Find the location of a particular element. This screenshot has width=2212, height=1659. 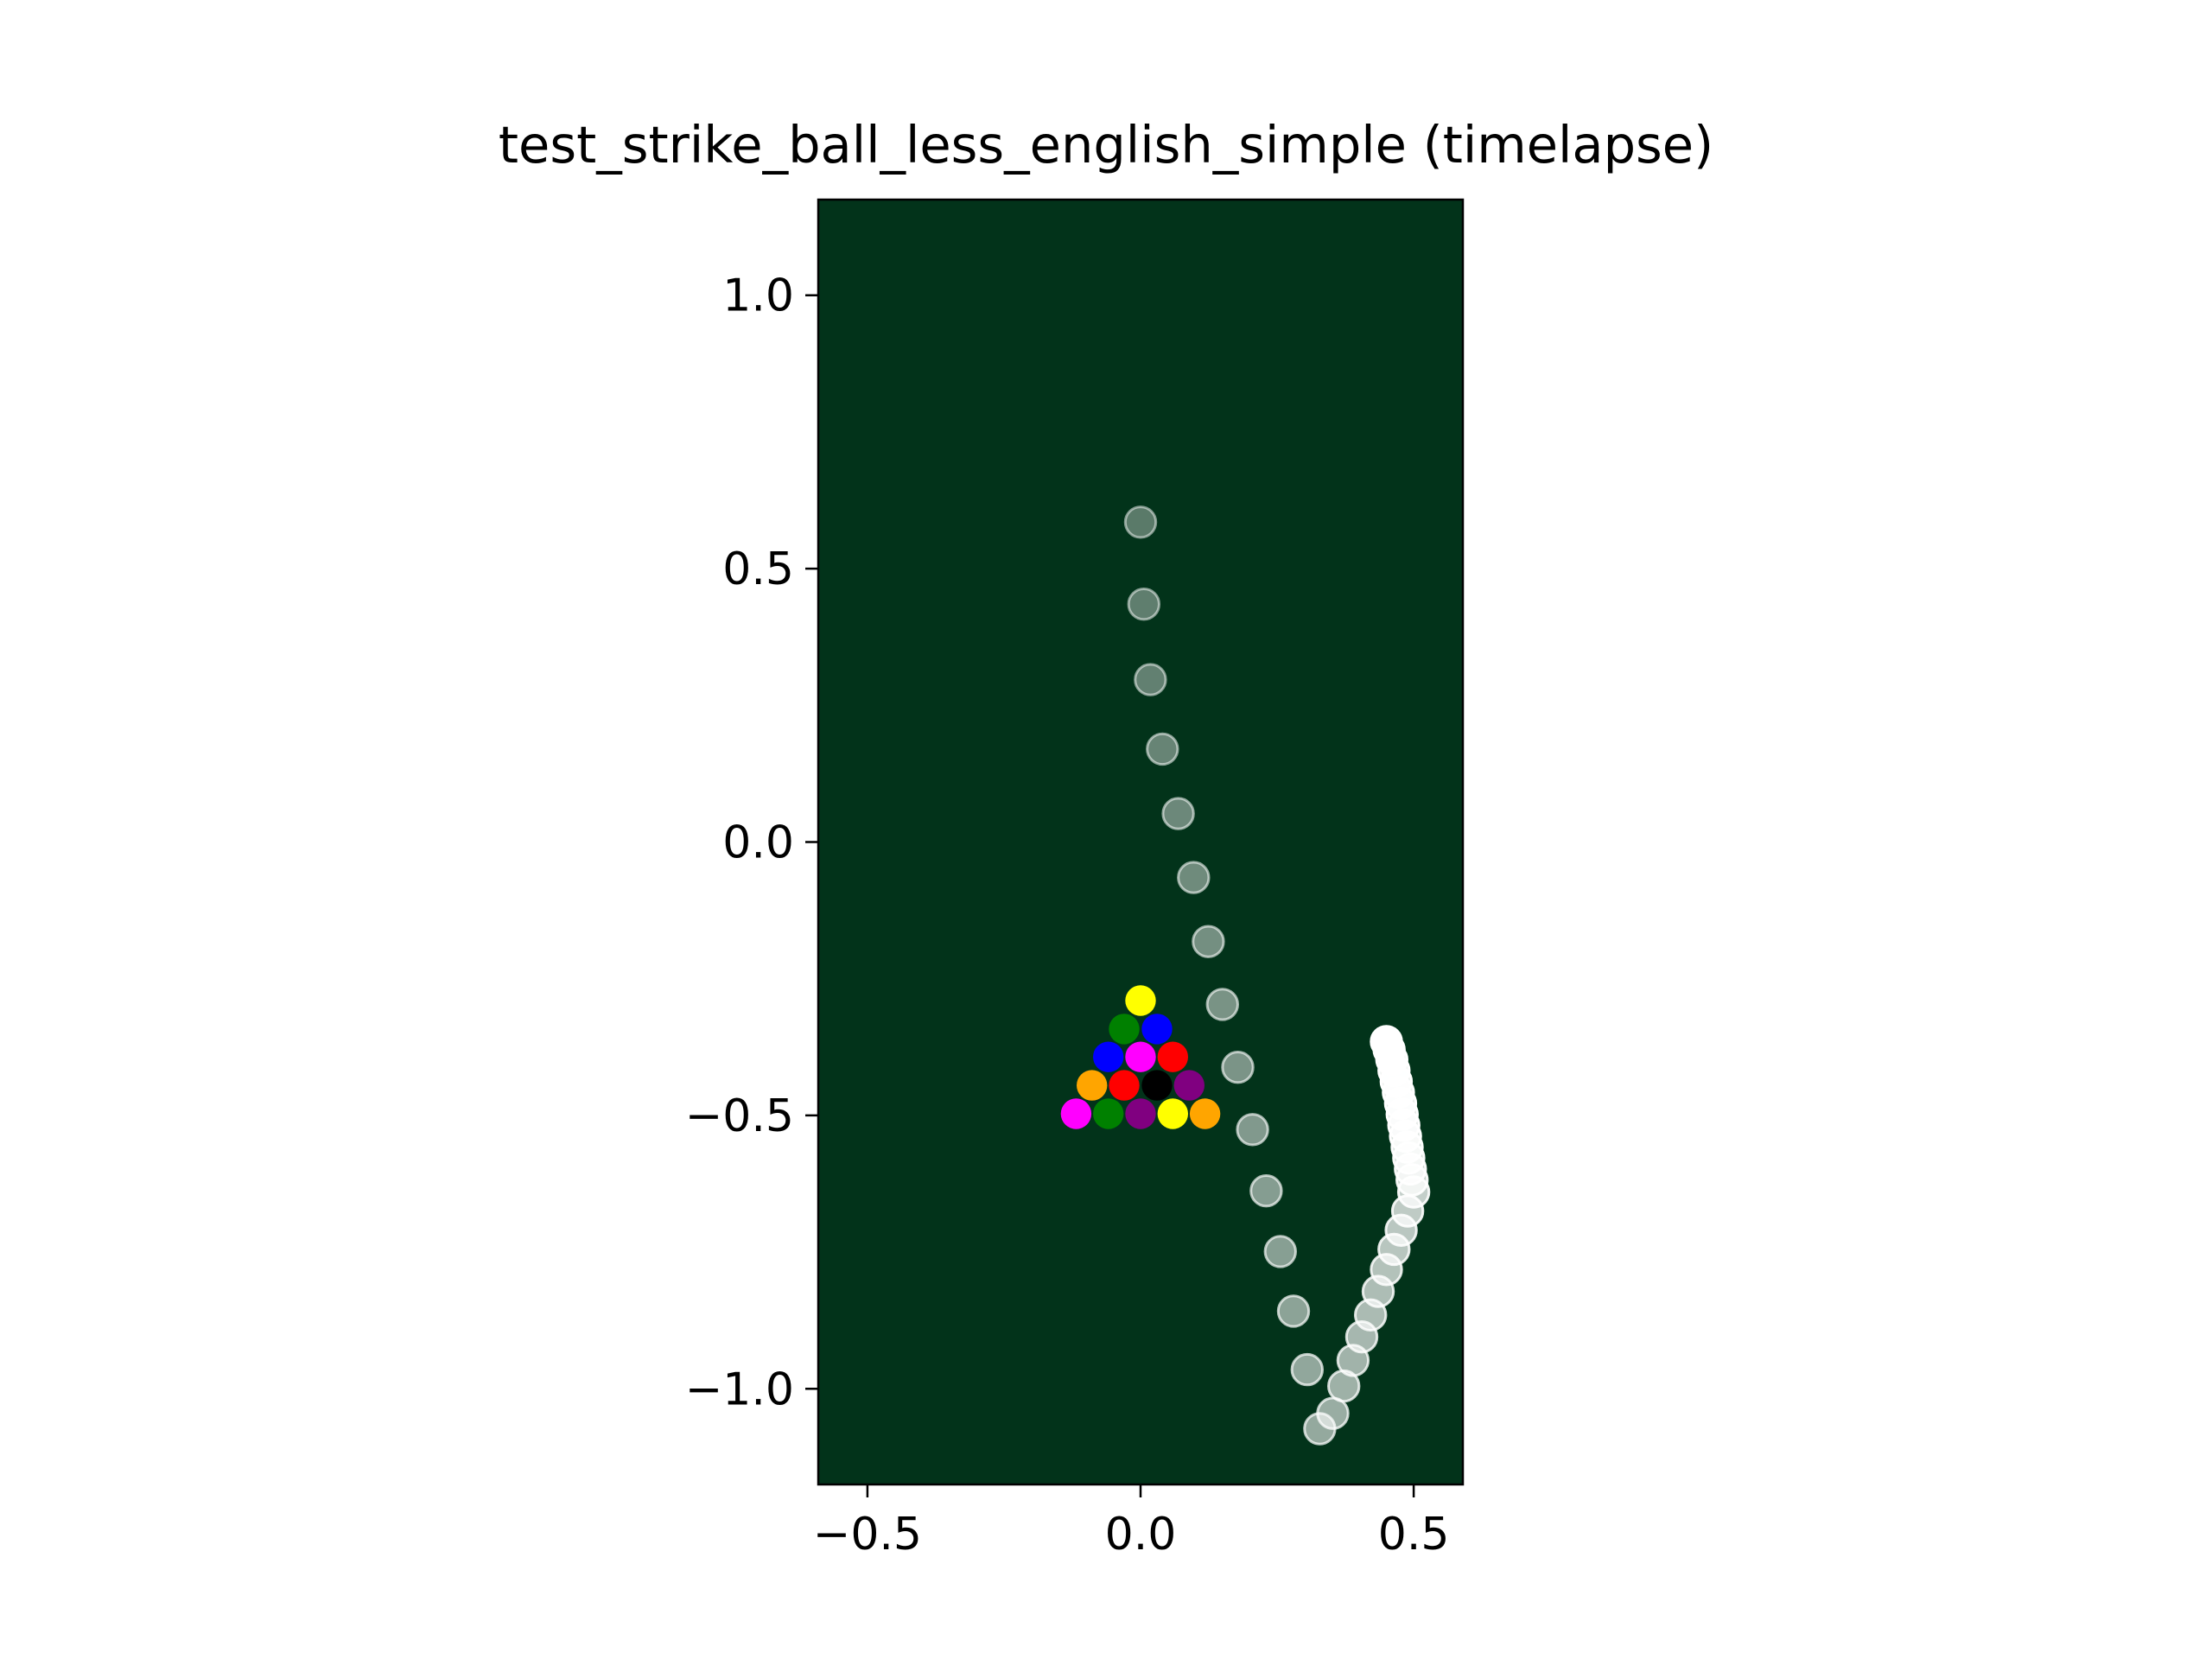

x-tick-label: 0.0 is located at coordinates (1141, 1534).